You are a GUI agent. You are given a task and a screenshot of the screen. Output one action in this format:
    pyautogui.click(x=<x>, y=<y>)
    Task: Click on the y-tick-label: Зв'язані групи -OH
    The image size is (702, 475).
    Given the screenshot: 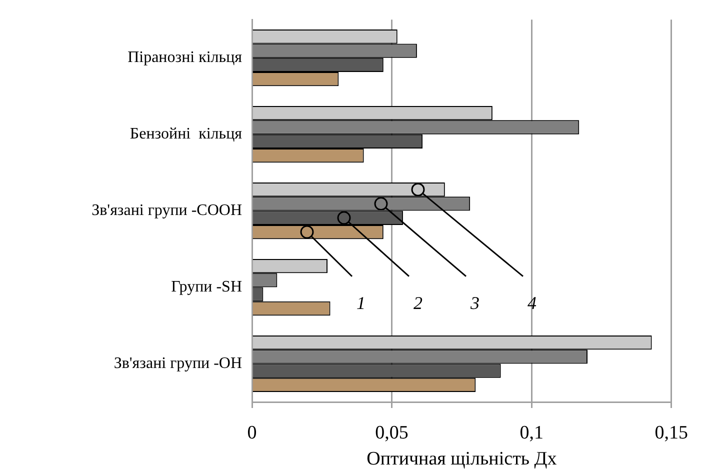 What is the action you would take?
    pyautogui.click(x=178, y=363)
    